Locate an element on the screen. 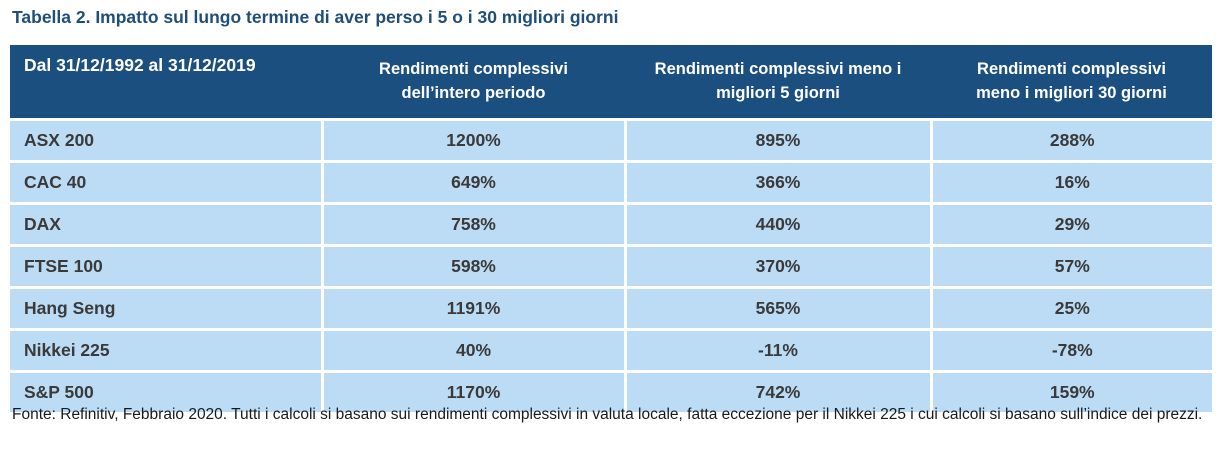  table-row: CAC 40 649% 366% 16% is located at coordinates (611, 182).